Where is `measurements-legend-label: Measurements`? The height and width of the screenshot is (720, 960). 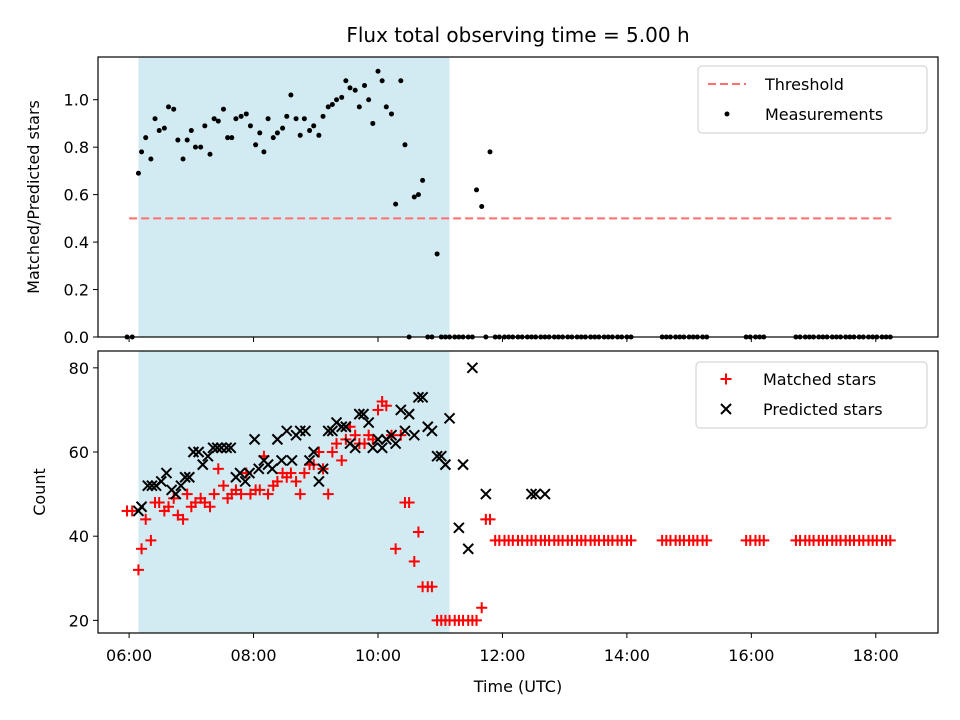
measurements-legend-label: Measurements is located at coordinates (824, 114).